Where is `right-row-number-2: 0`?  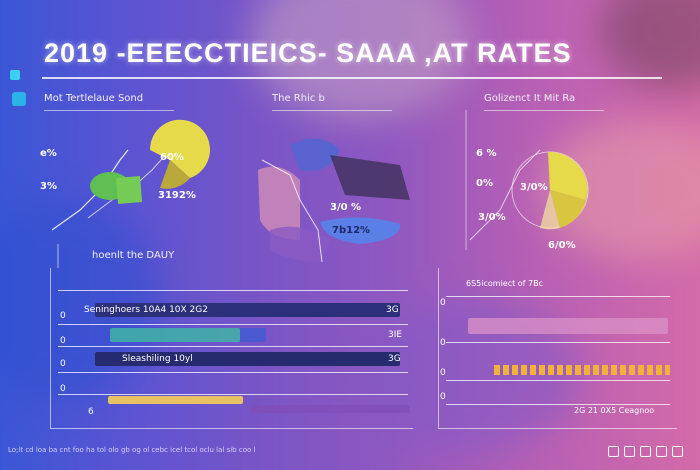
right-row-number-2: 0 is located at coordinates (443, 343).